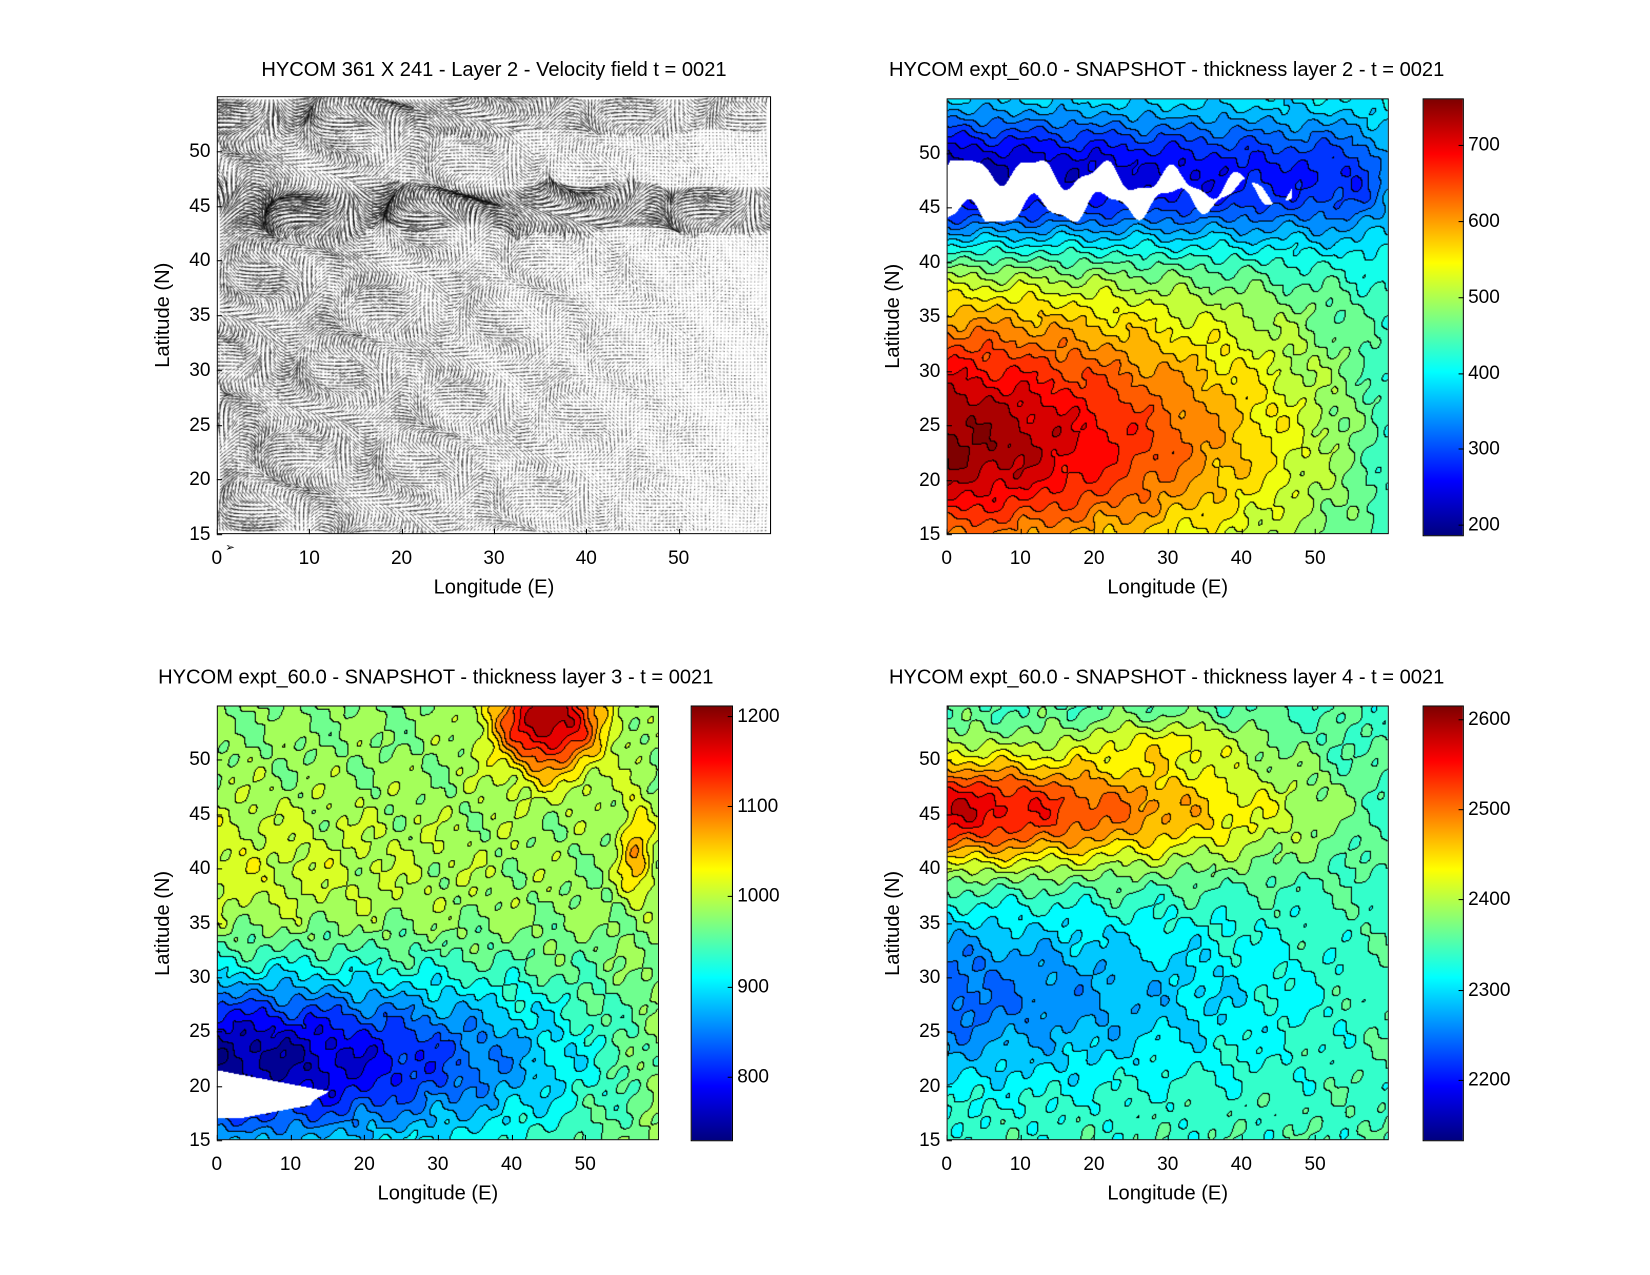  I want to click on thickness-contour-plot, so click(1167, 923).